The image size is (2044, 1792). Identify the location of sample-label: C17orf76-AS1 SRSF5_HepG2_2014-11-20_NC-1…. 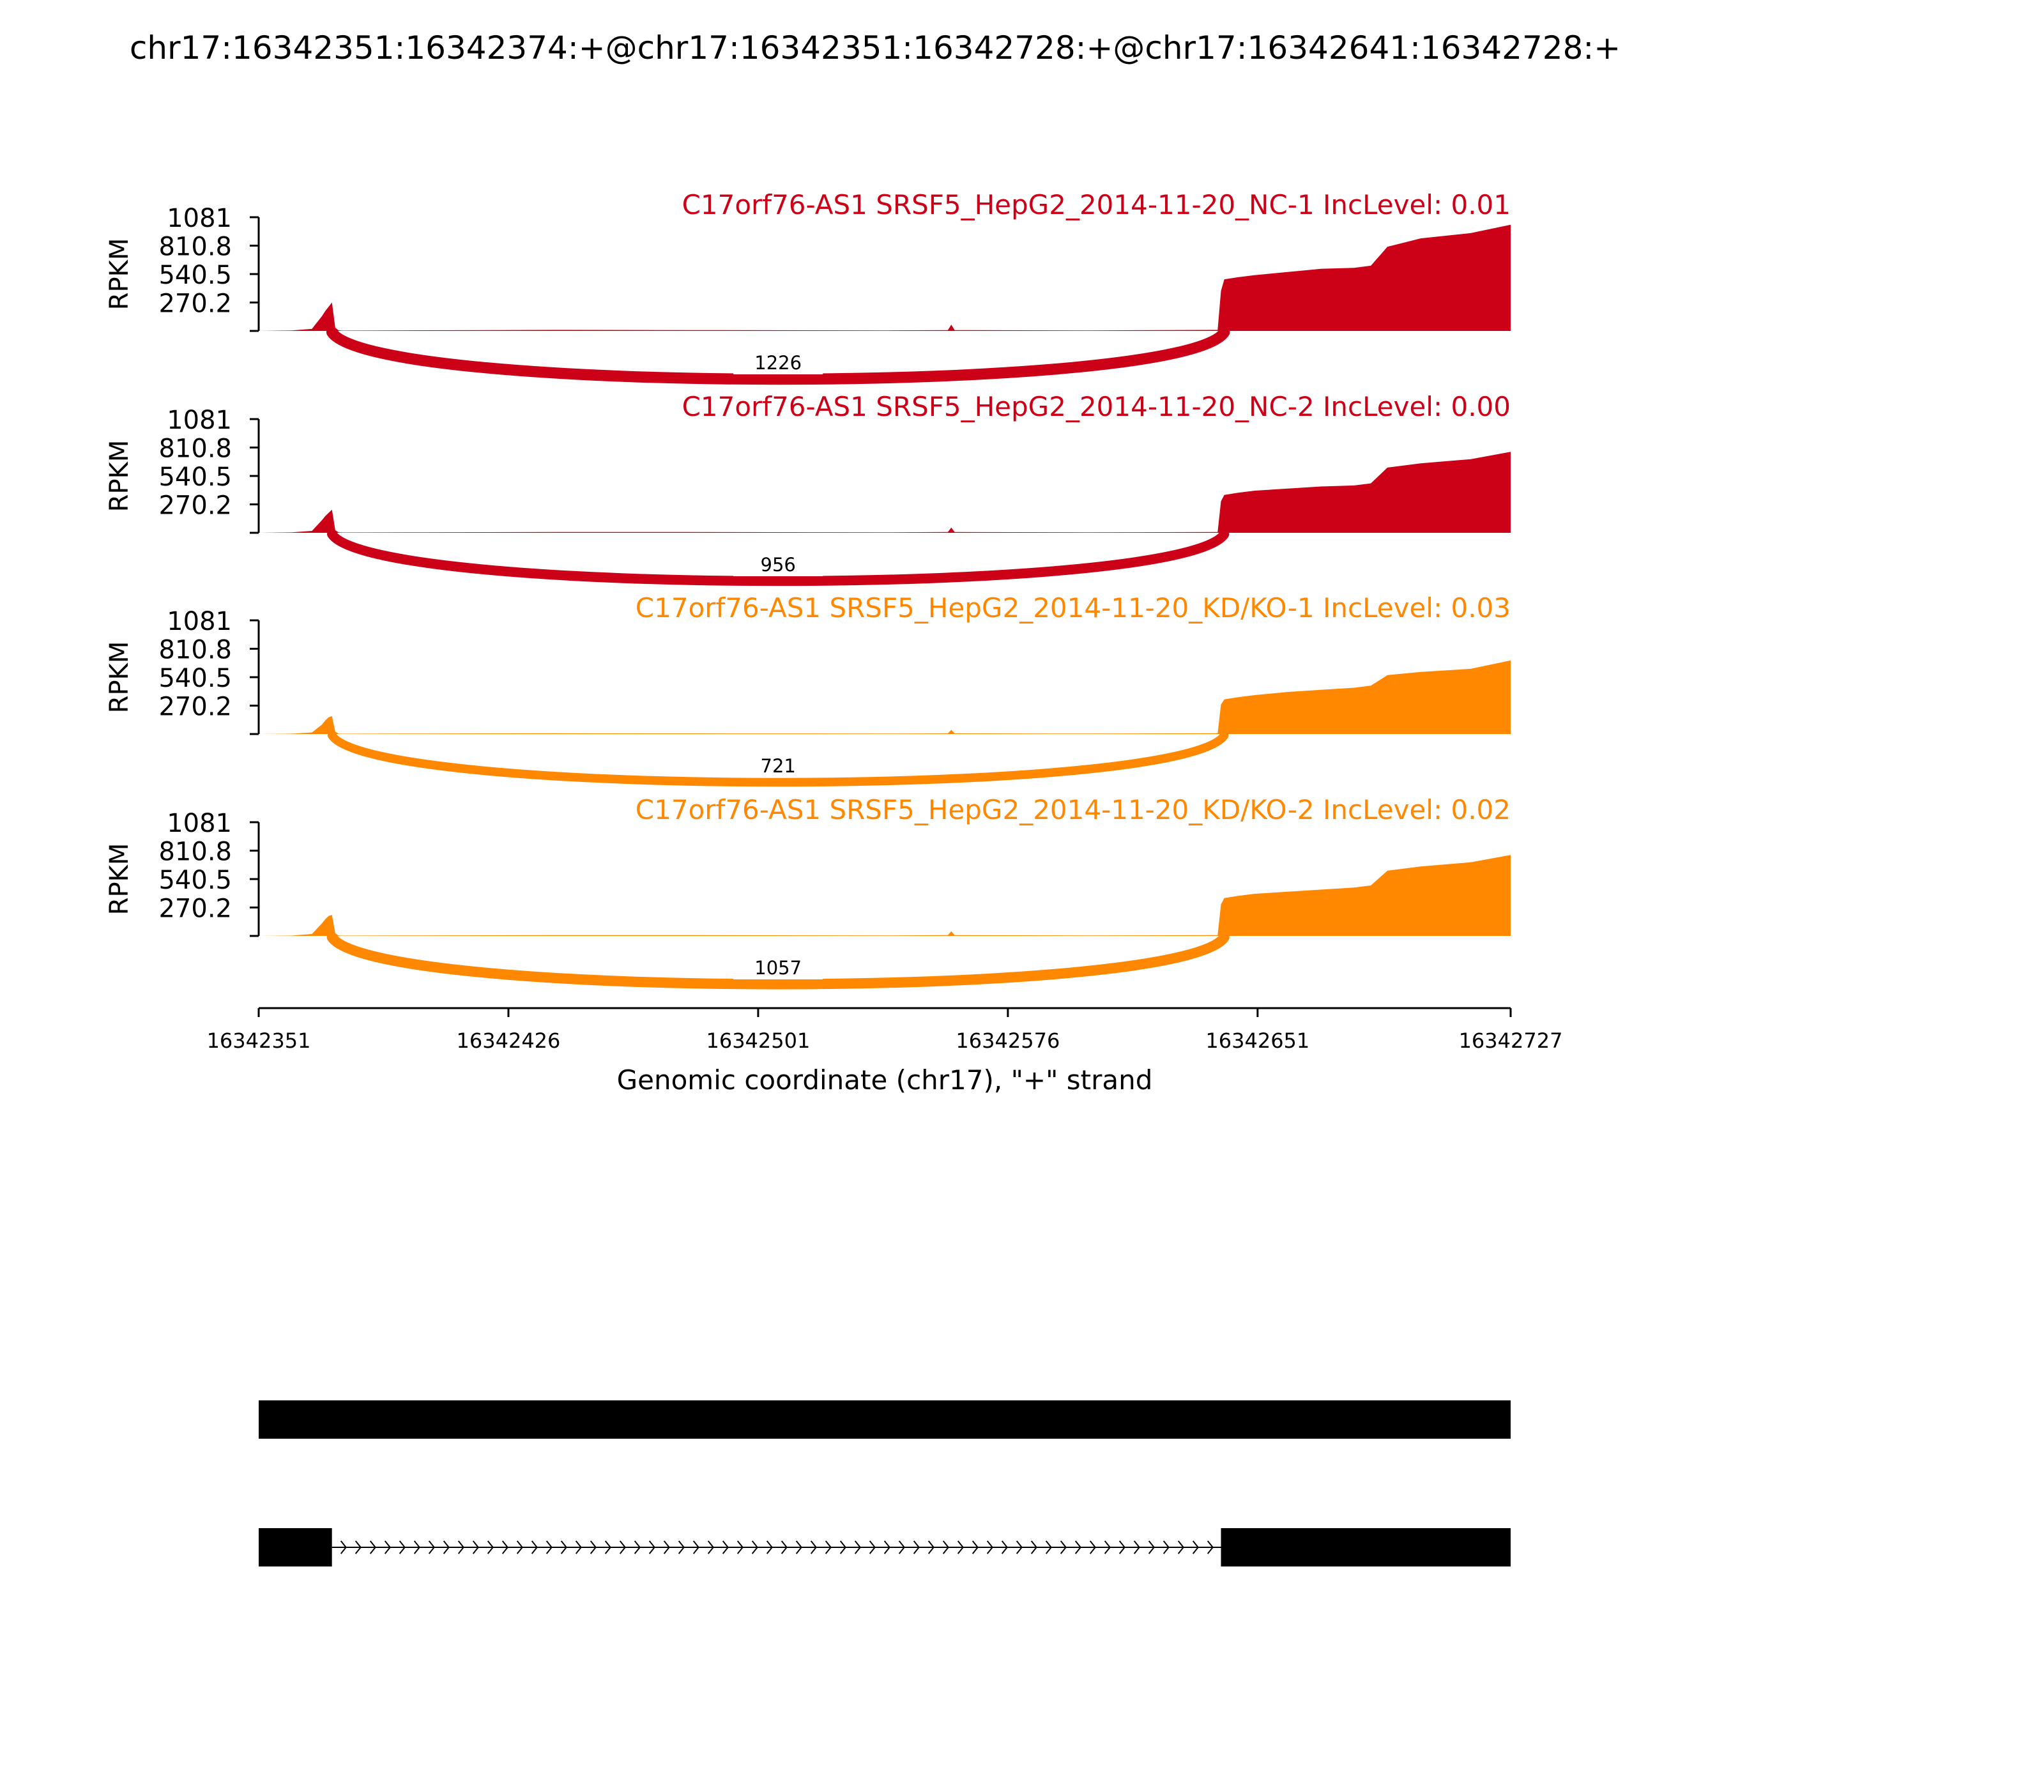
(1096, 205).